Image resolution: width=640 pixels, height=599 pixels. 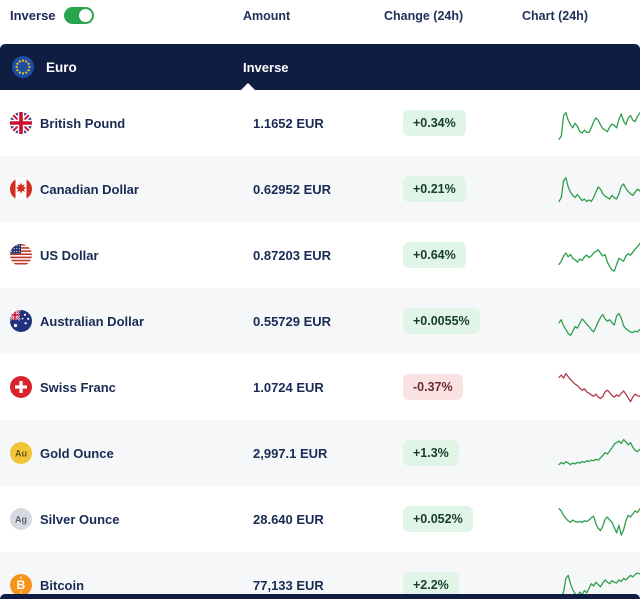 I want to click on table-row: US Dollar 0.87203 EUR +0.64%, so click(x=320, y=255).